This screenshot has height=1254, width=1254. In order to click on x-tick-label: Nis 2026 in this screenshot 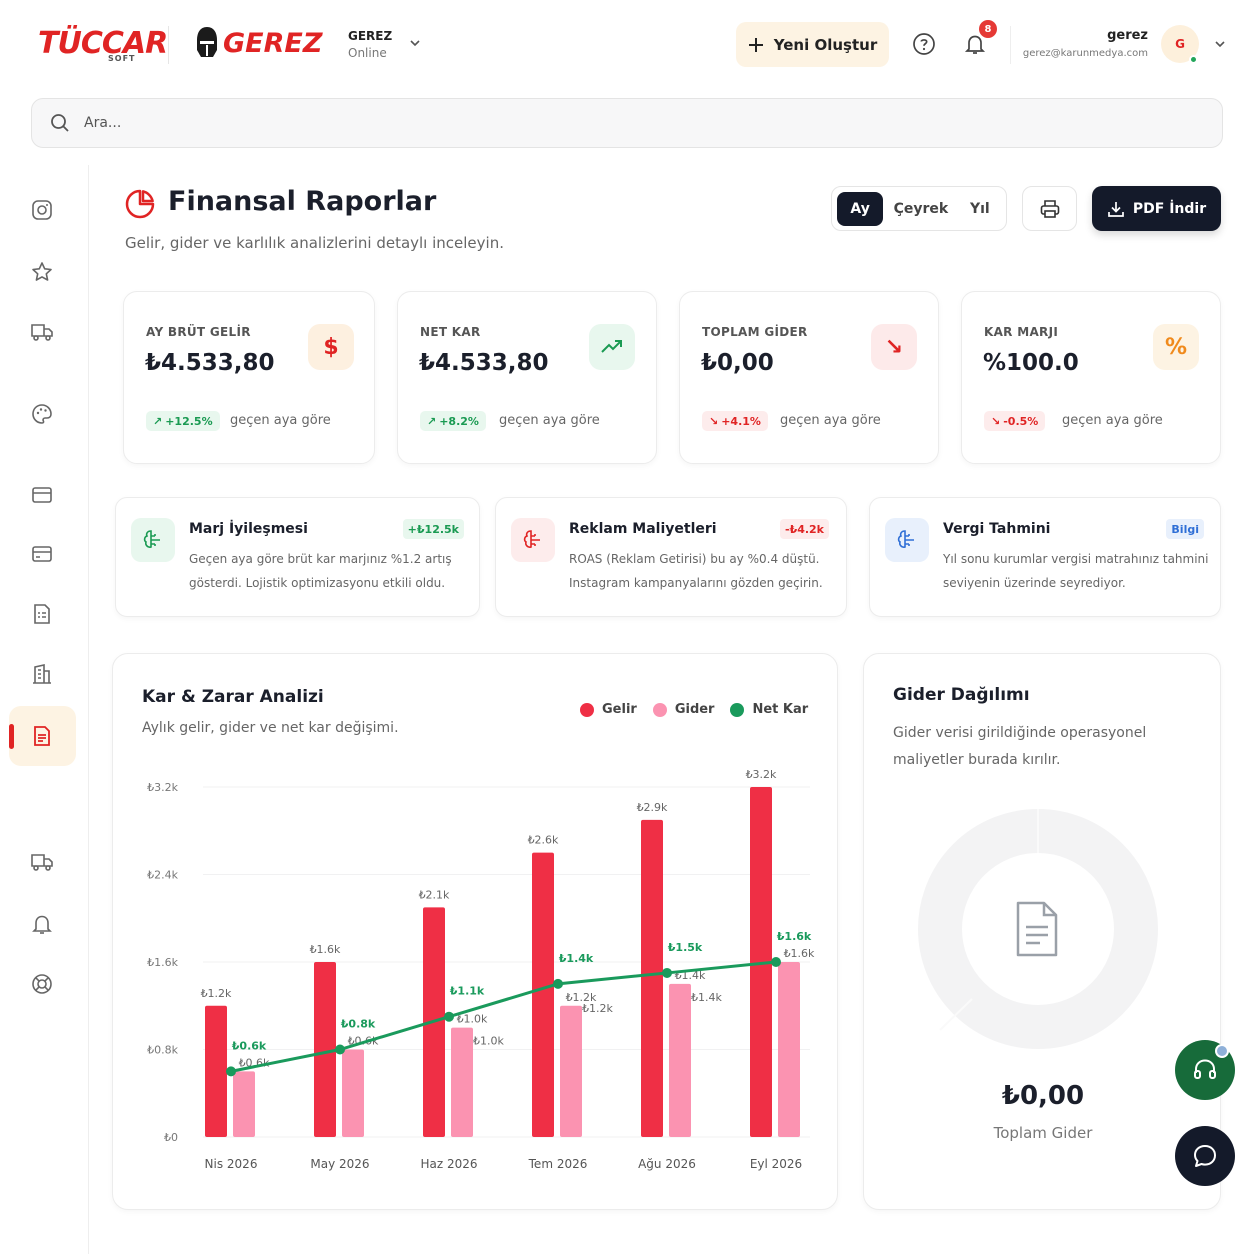, I will do `click(231, 1164)`.